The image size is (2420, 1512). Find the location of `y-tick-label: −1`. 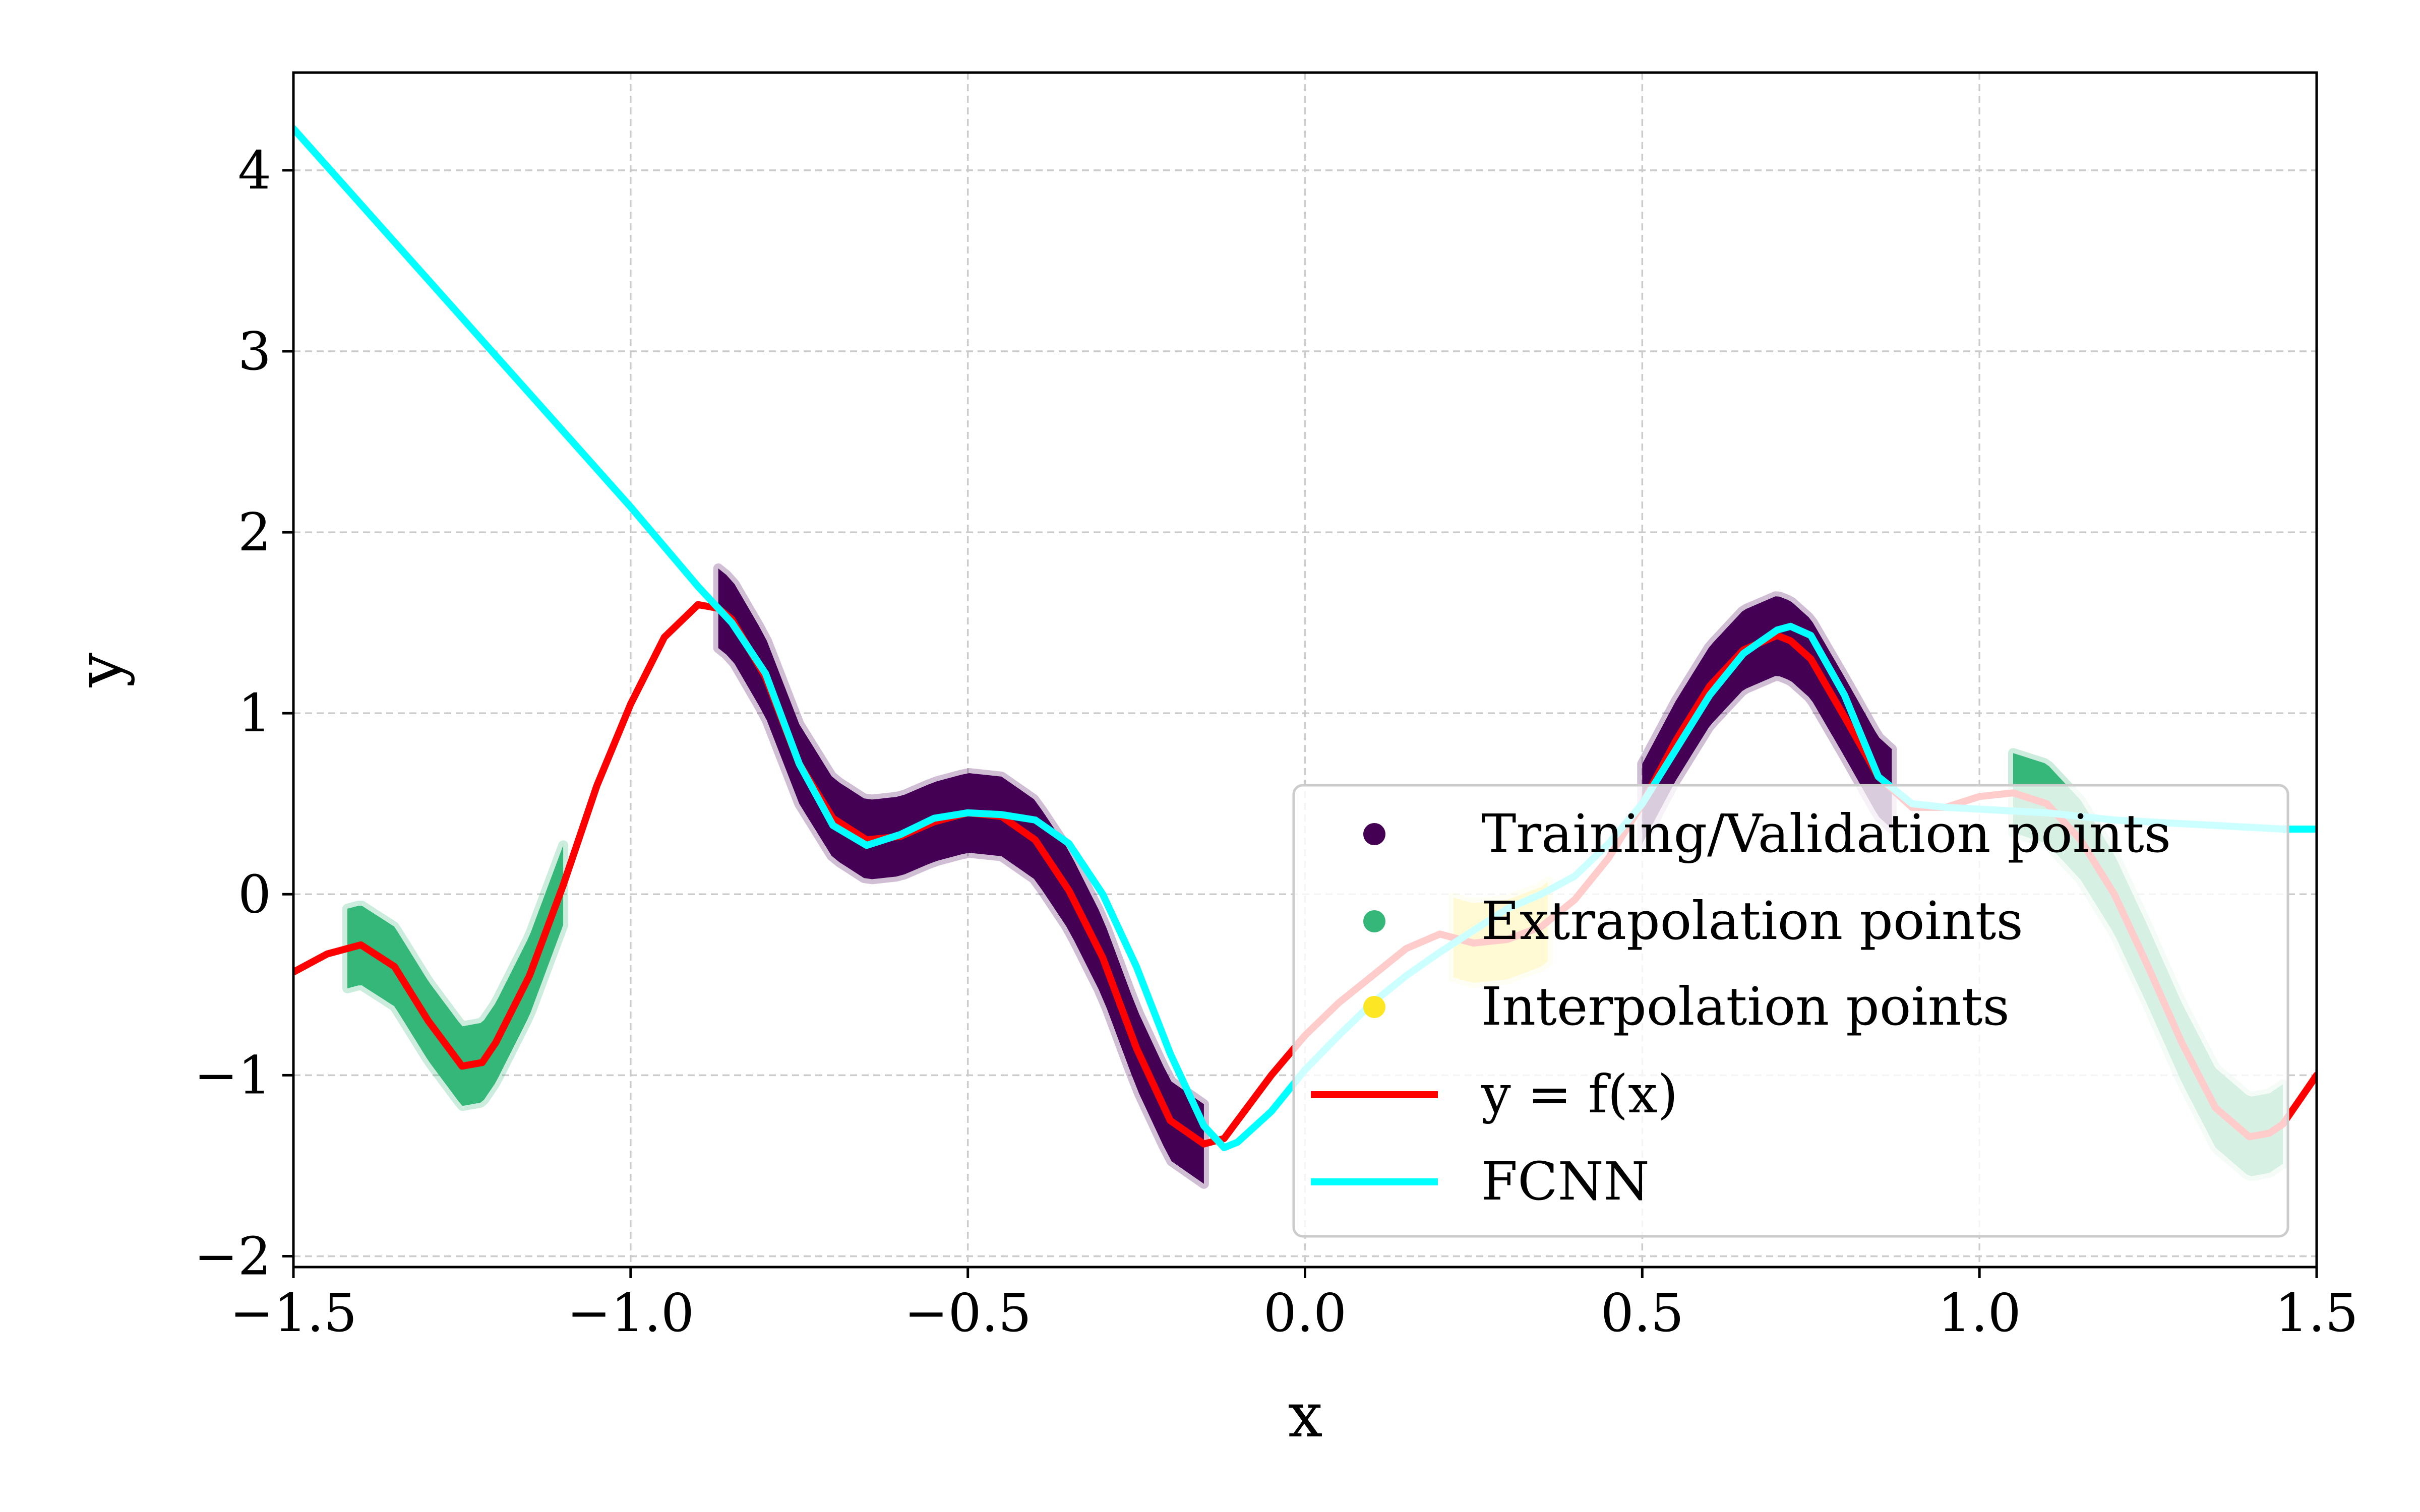

y-tick-label: −1 is located at coordinates (232, 1075).